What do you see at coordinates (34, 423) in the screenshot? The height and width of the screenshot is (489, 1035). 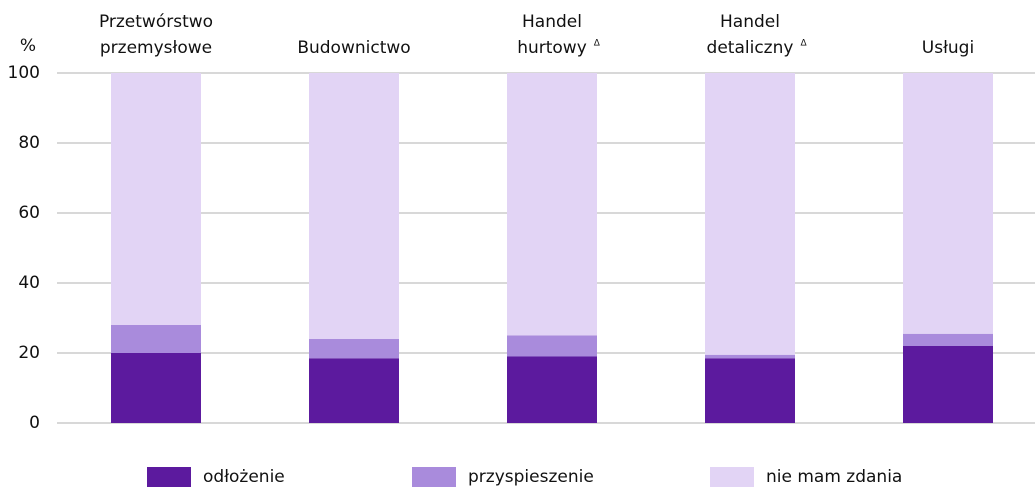 I see `y-tick-label: 0` at bounding box center [34, 423].